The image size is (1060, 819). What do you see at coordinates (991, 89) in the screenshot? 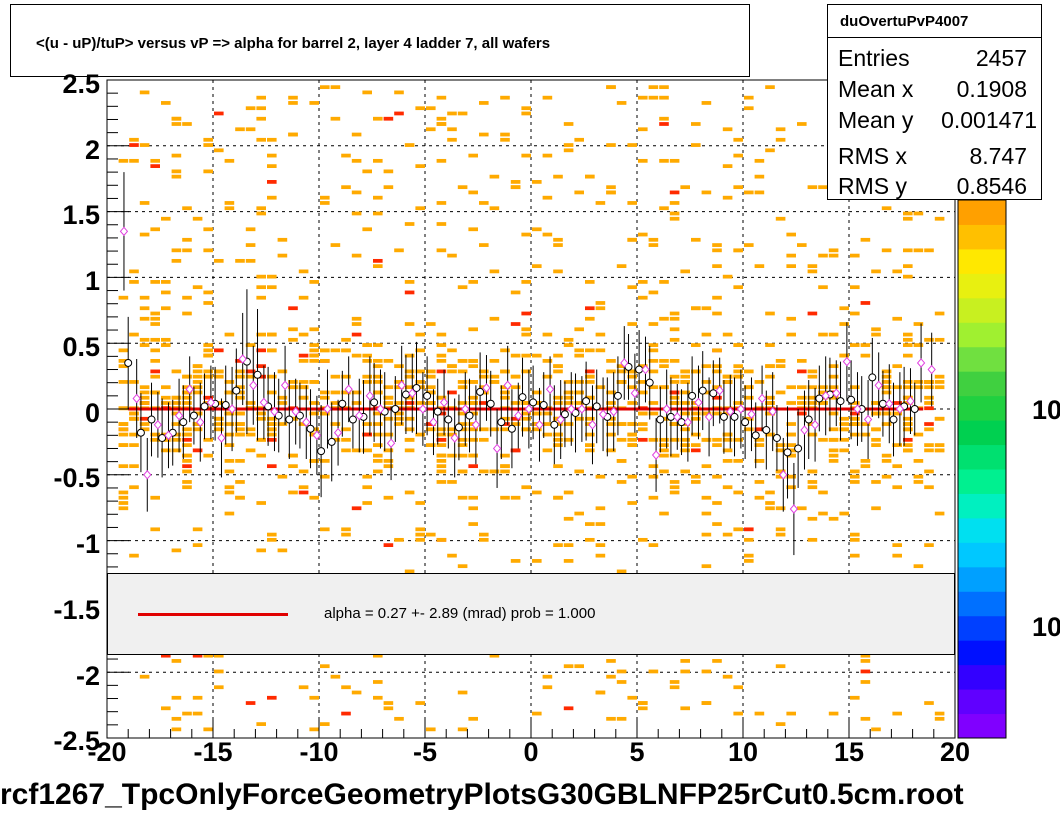
I see `stat-value: 0.1908` at bounding box center [991, 89].